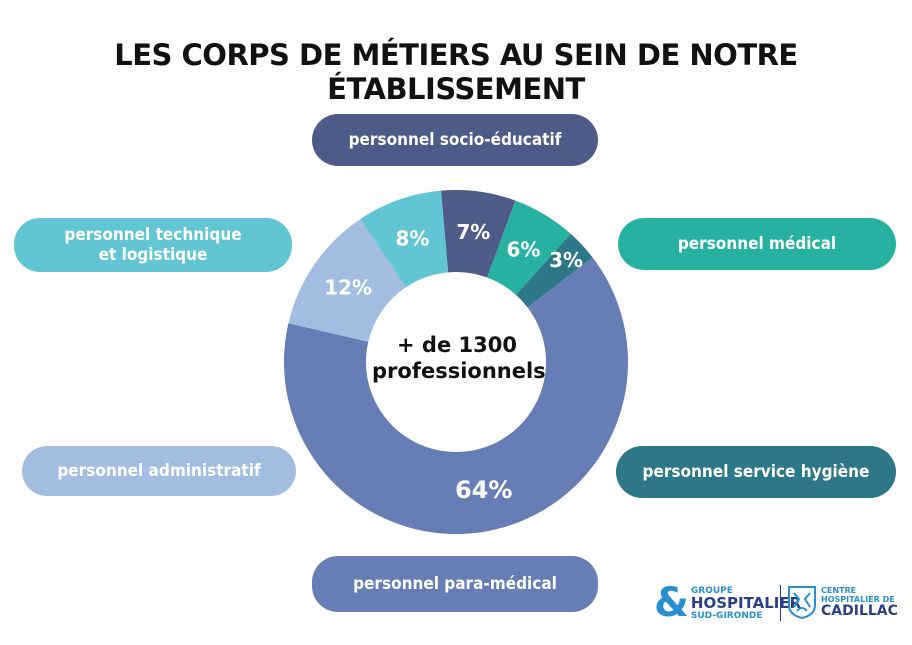  I want to click on logo-groupe-hospitalier: & GROUPE HOSPITALIER SUD-GIRONDE, so click(727, 603).